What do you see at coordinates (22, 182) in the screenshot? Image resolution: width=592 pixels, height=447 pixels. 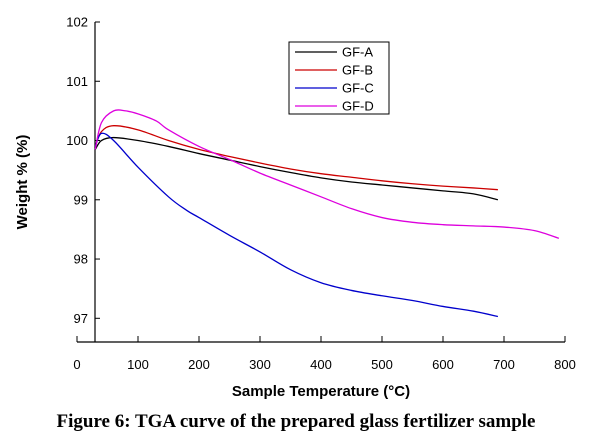 I see `y-axis-title: Weight % (%)` at bounding box center [22, 182].